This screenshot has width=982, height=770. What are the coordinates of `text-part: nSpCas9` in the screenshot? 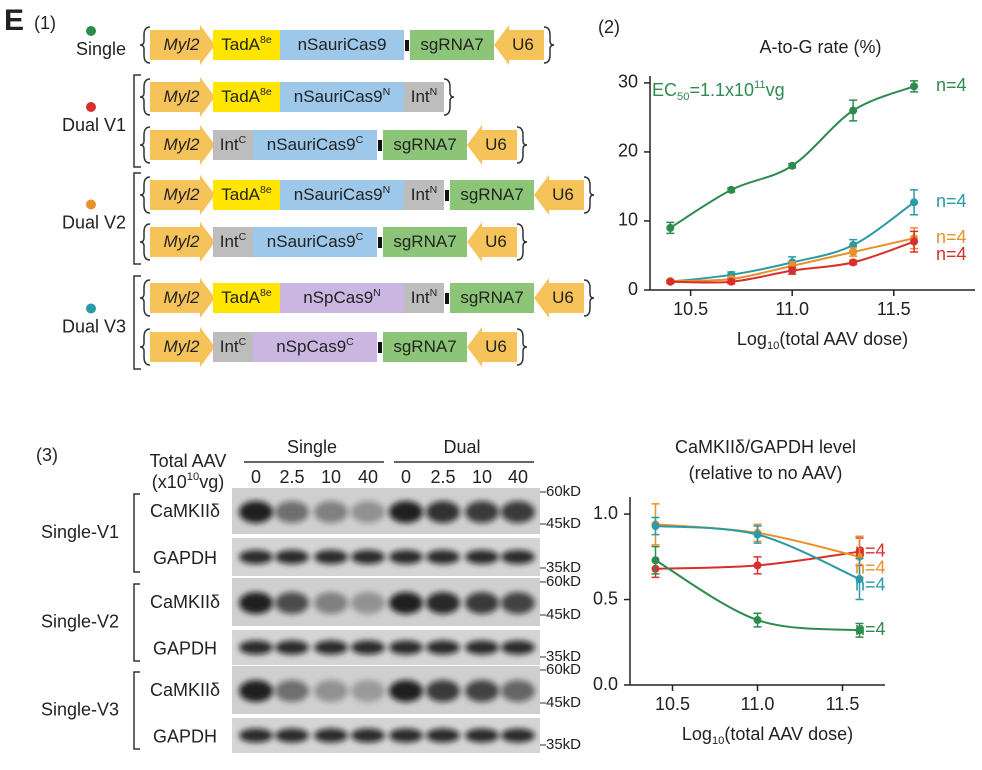 It's located at (311, 346).